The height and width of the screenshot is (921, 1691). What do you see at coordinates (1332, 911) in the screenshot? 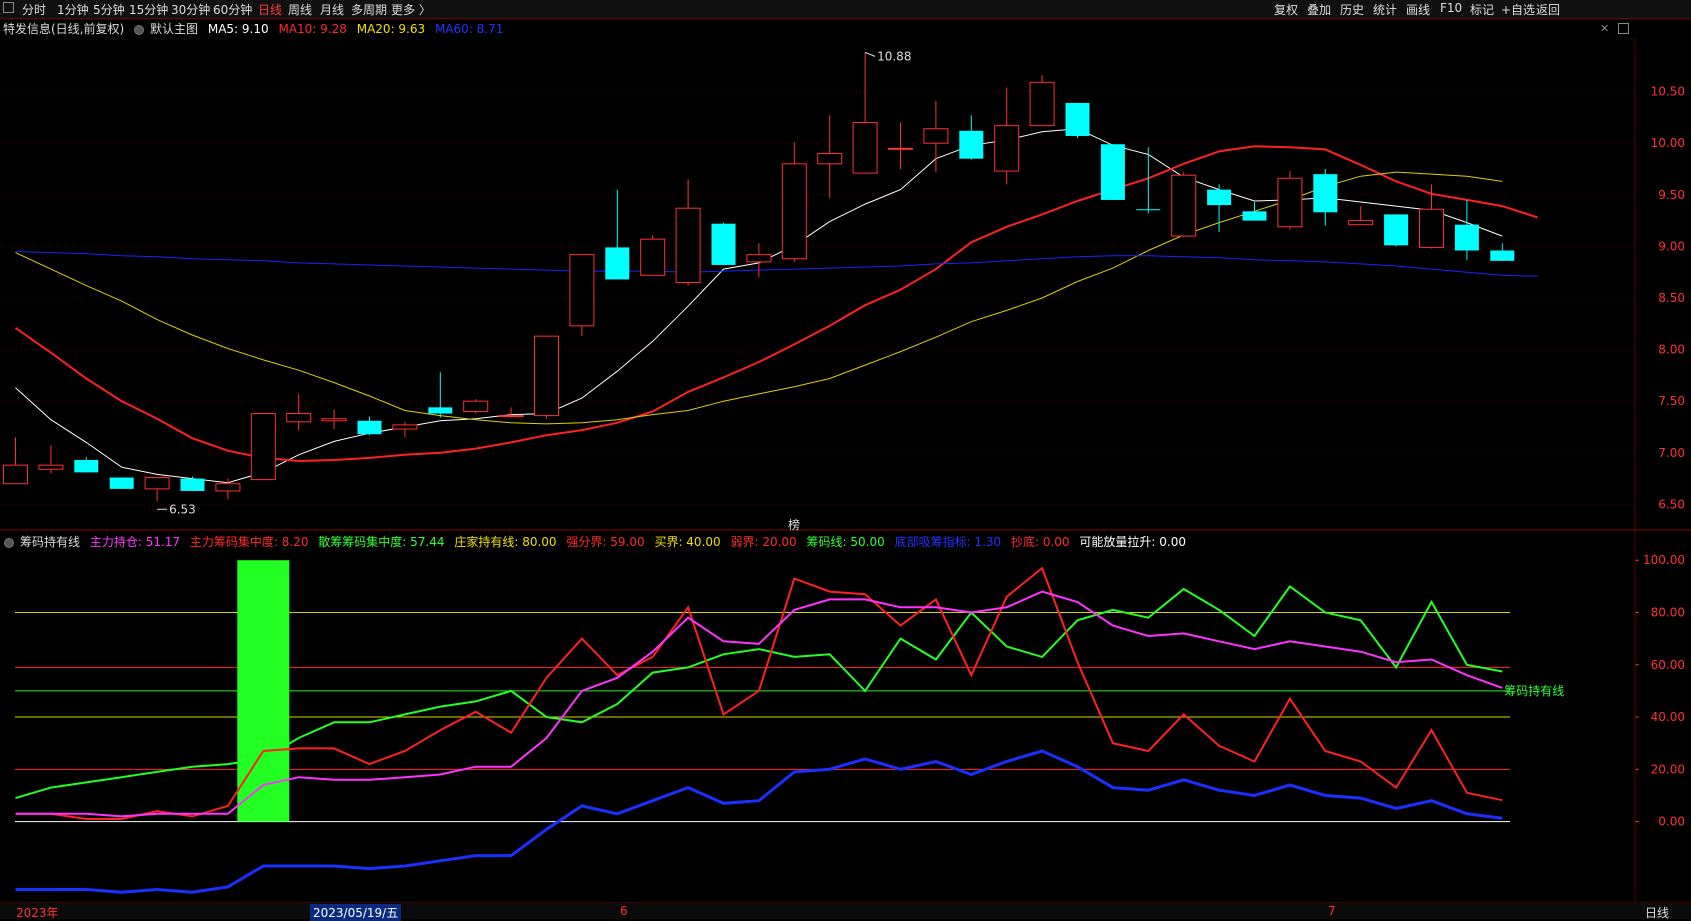
I see `date-july: 7` at bounding box center [1332, 911].